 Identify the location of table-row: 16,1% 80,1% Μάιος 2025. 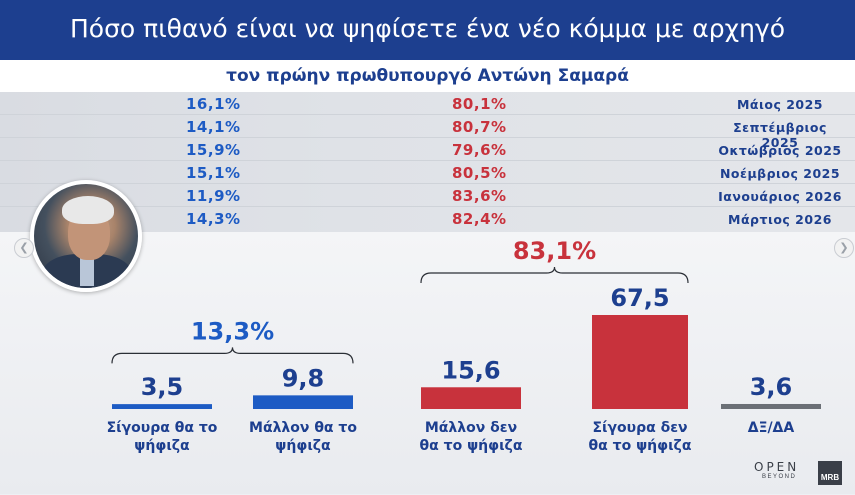
(427, 103).